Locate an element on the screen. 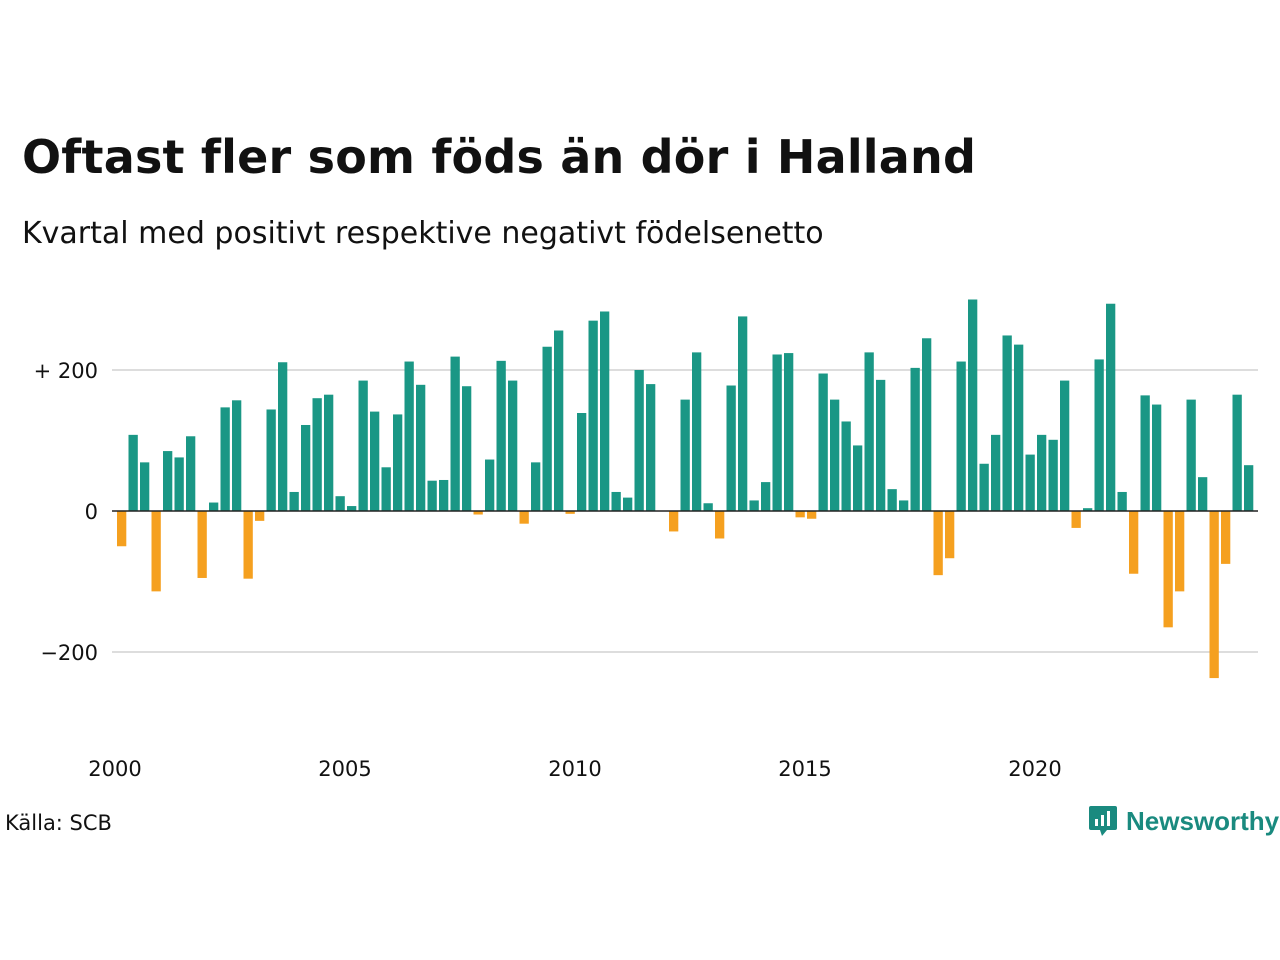 This screenshot has height=960, width=1280. x-tick-label: 2020 is located at coordinates (1034, 769).